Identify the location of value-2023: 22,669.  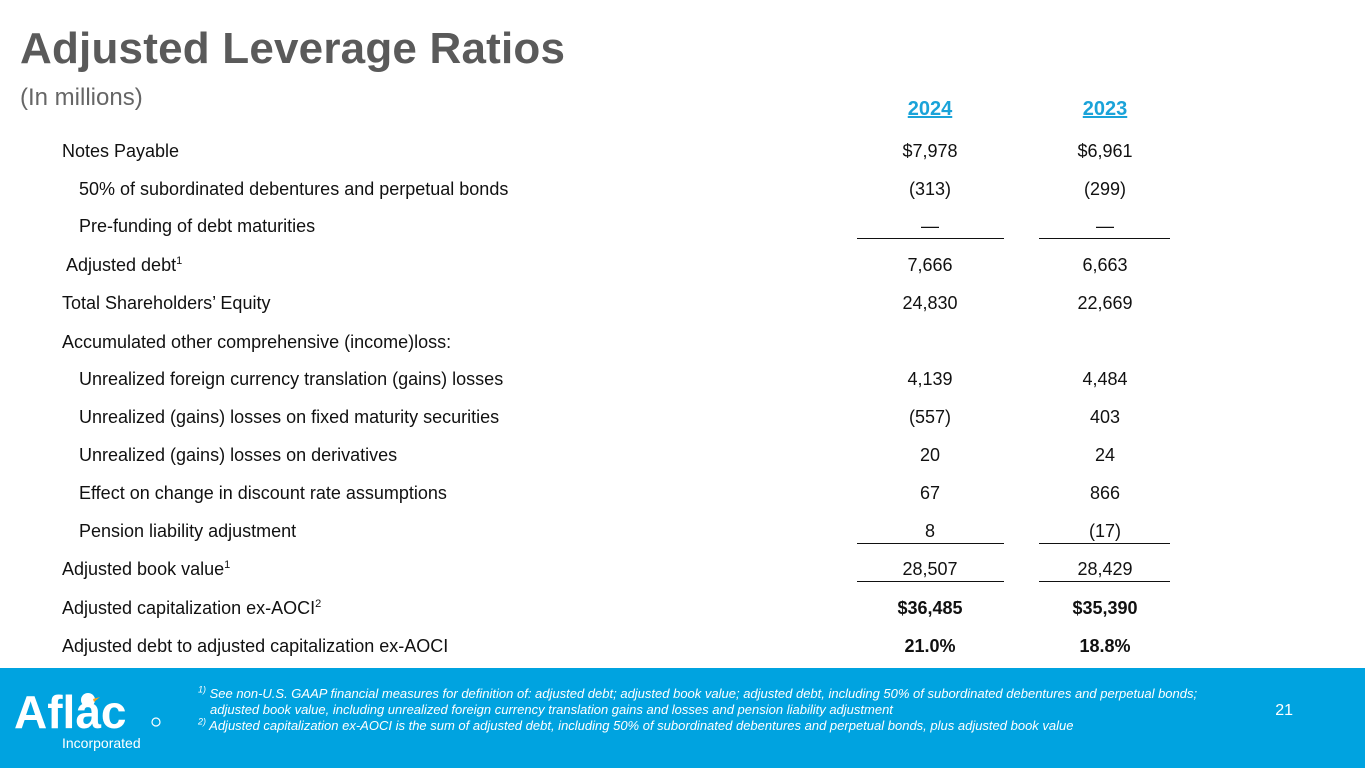
(1105, 303).